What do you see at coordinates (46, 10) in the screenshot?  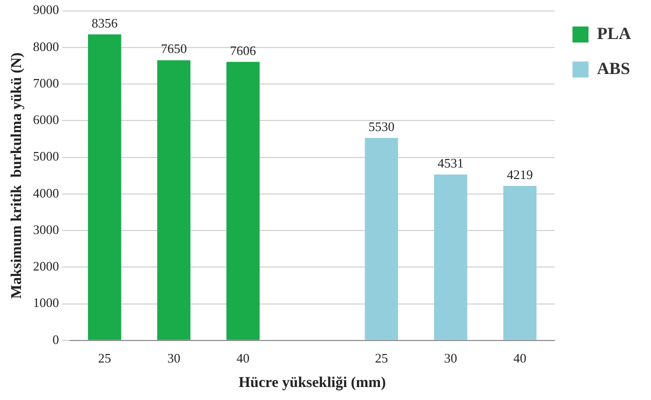 I see `y-tick-label: 9000` at bounding box center [46, 10].